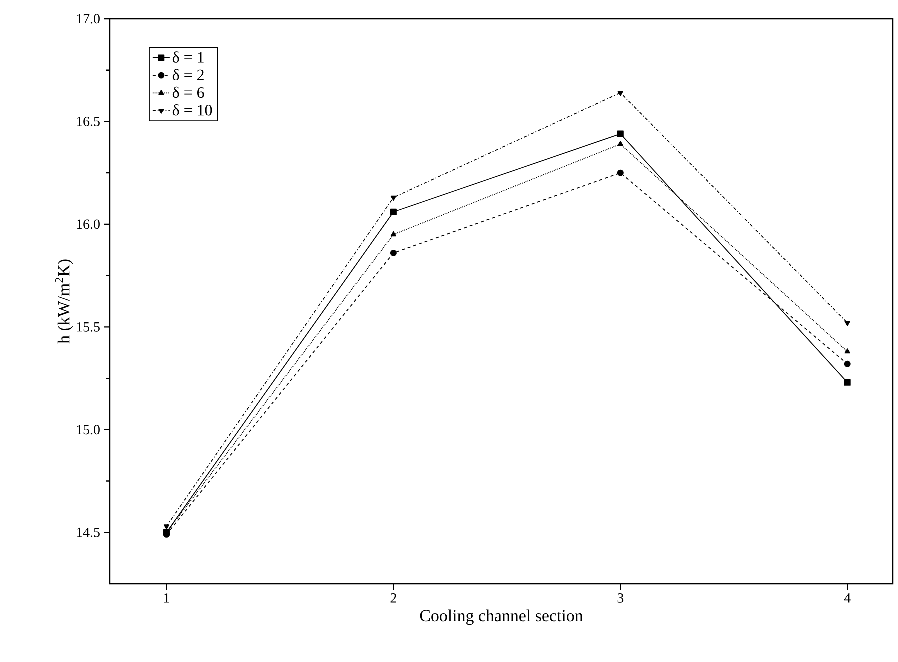 The image size is (898, 662). I want to click on legend-label: δ = 10, so click(192, 110).